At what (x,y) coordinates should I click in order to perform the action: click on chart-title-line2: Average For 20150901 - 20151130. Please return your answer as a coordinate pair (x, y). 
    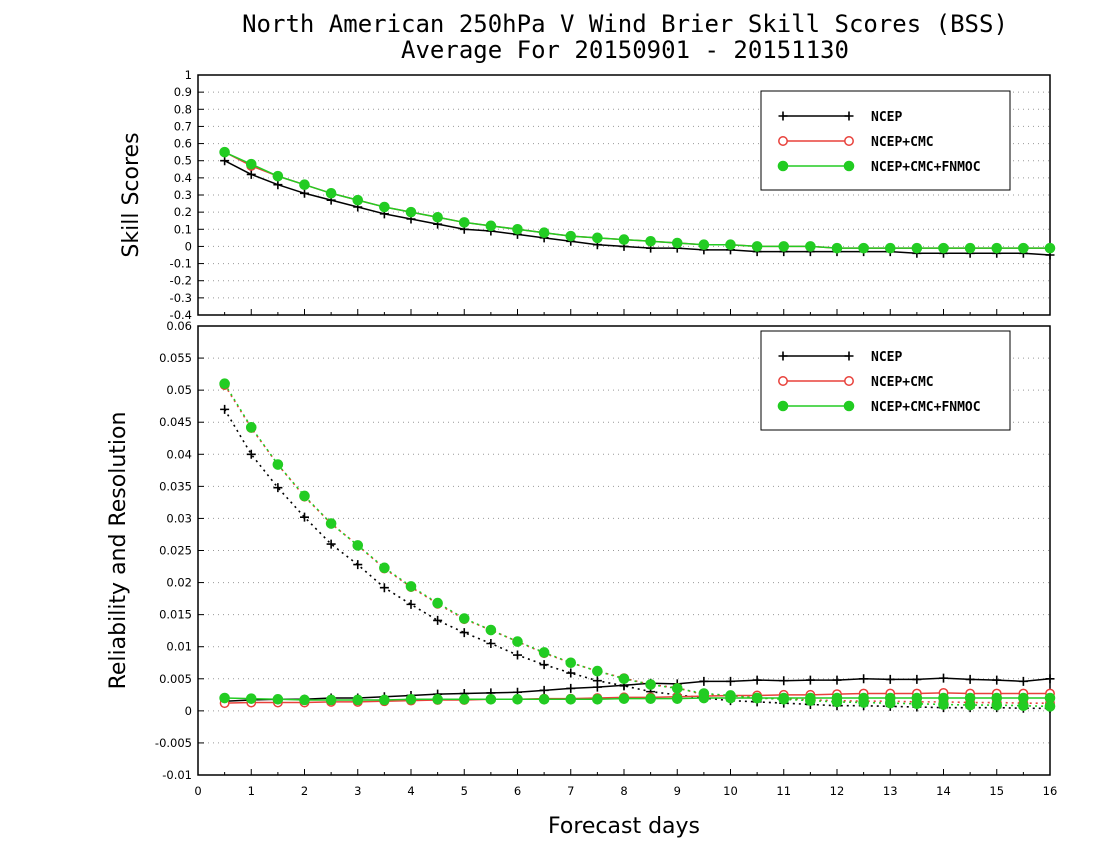
    Looking at the image, I should click on (625, 50).